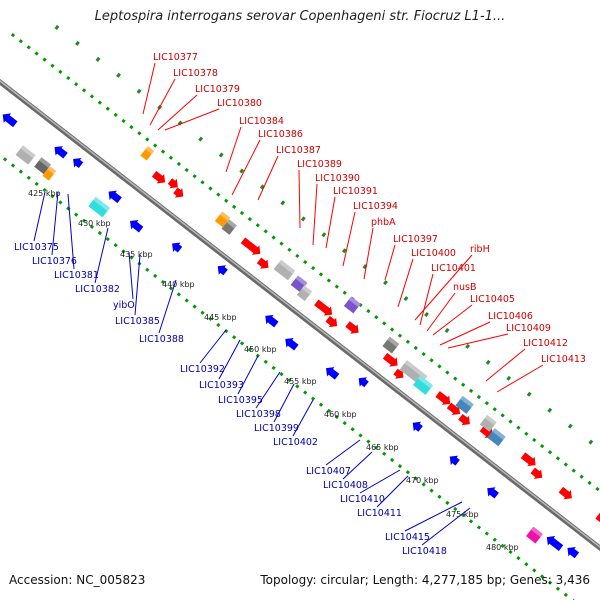 The height and width of the screenshot is (600, 600). What do you see at coordinates (407, 537) in the screenshot?
I see `reverse-gene-label: LIC10415` at bounding box center [407, 537].